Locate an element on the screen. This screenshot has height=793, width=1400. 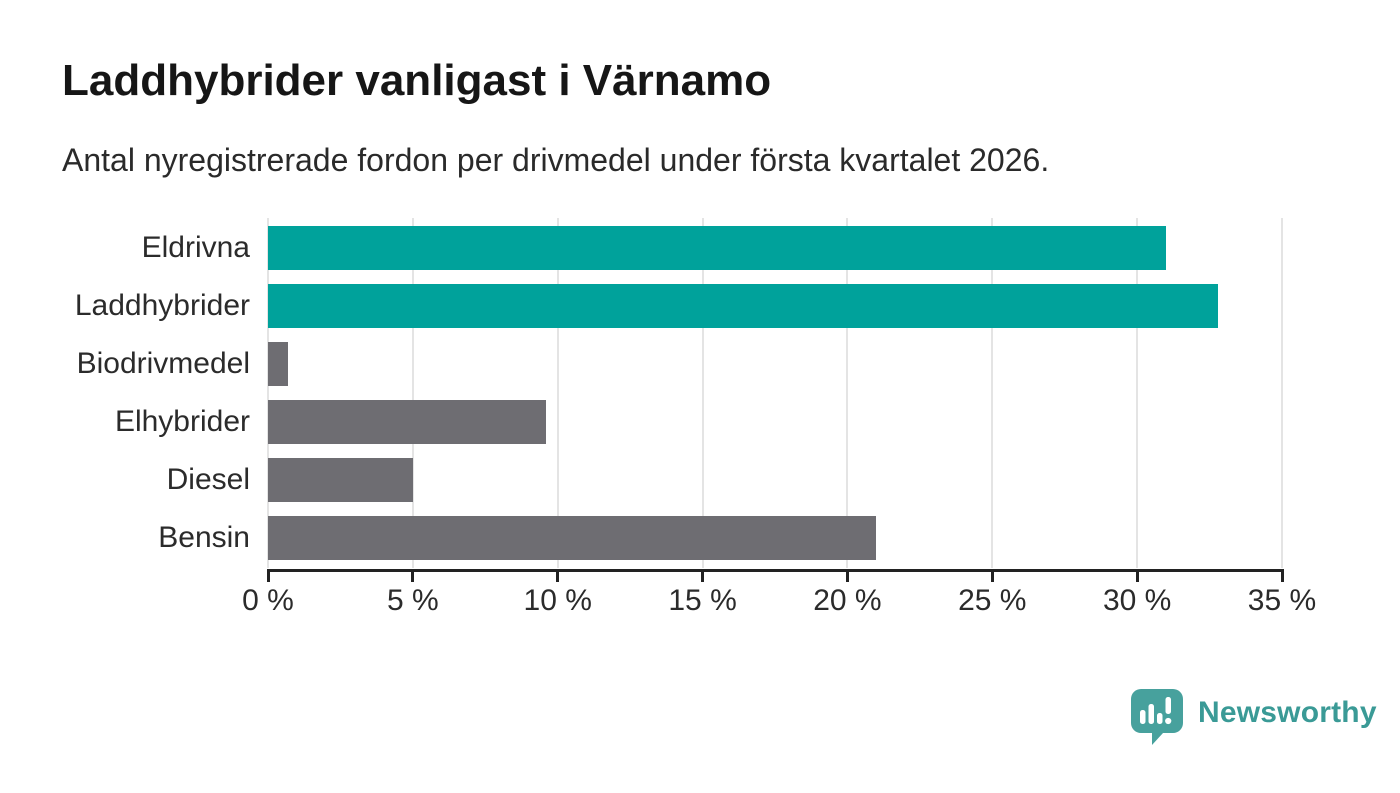
bar-biodrivmedel is located at coordinates (278, 364).